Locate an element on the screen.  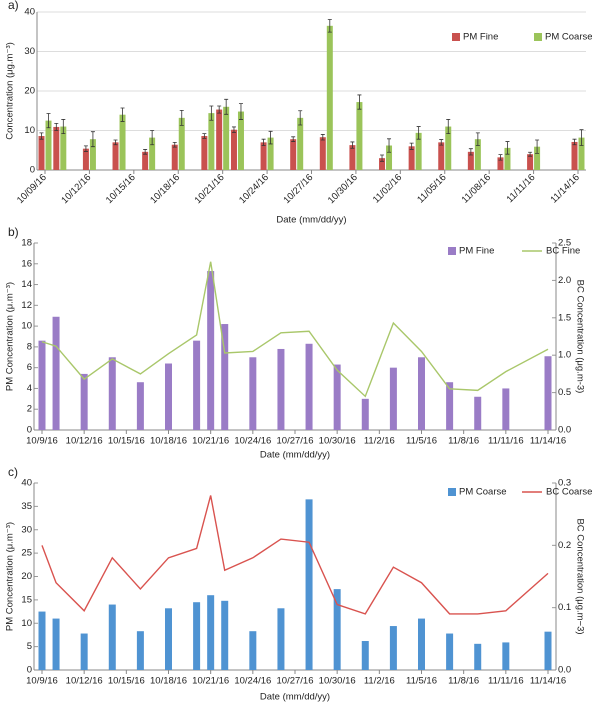
y2-axis-title: BC Concentration (μg.m−3) is located at coordinates (579, 576).